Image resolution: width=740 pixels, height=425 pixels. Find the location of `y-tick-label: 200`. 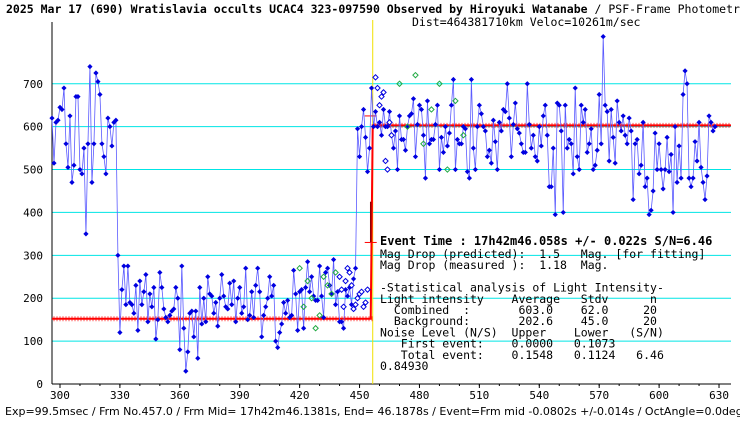

y-tick-label: 200 is located at coordinates (33, 298).